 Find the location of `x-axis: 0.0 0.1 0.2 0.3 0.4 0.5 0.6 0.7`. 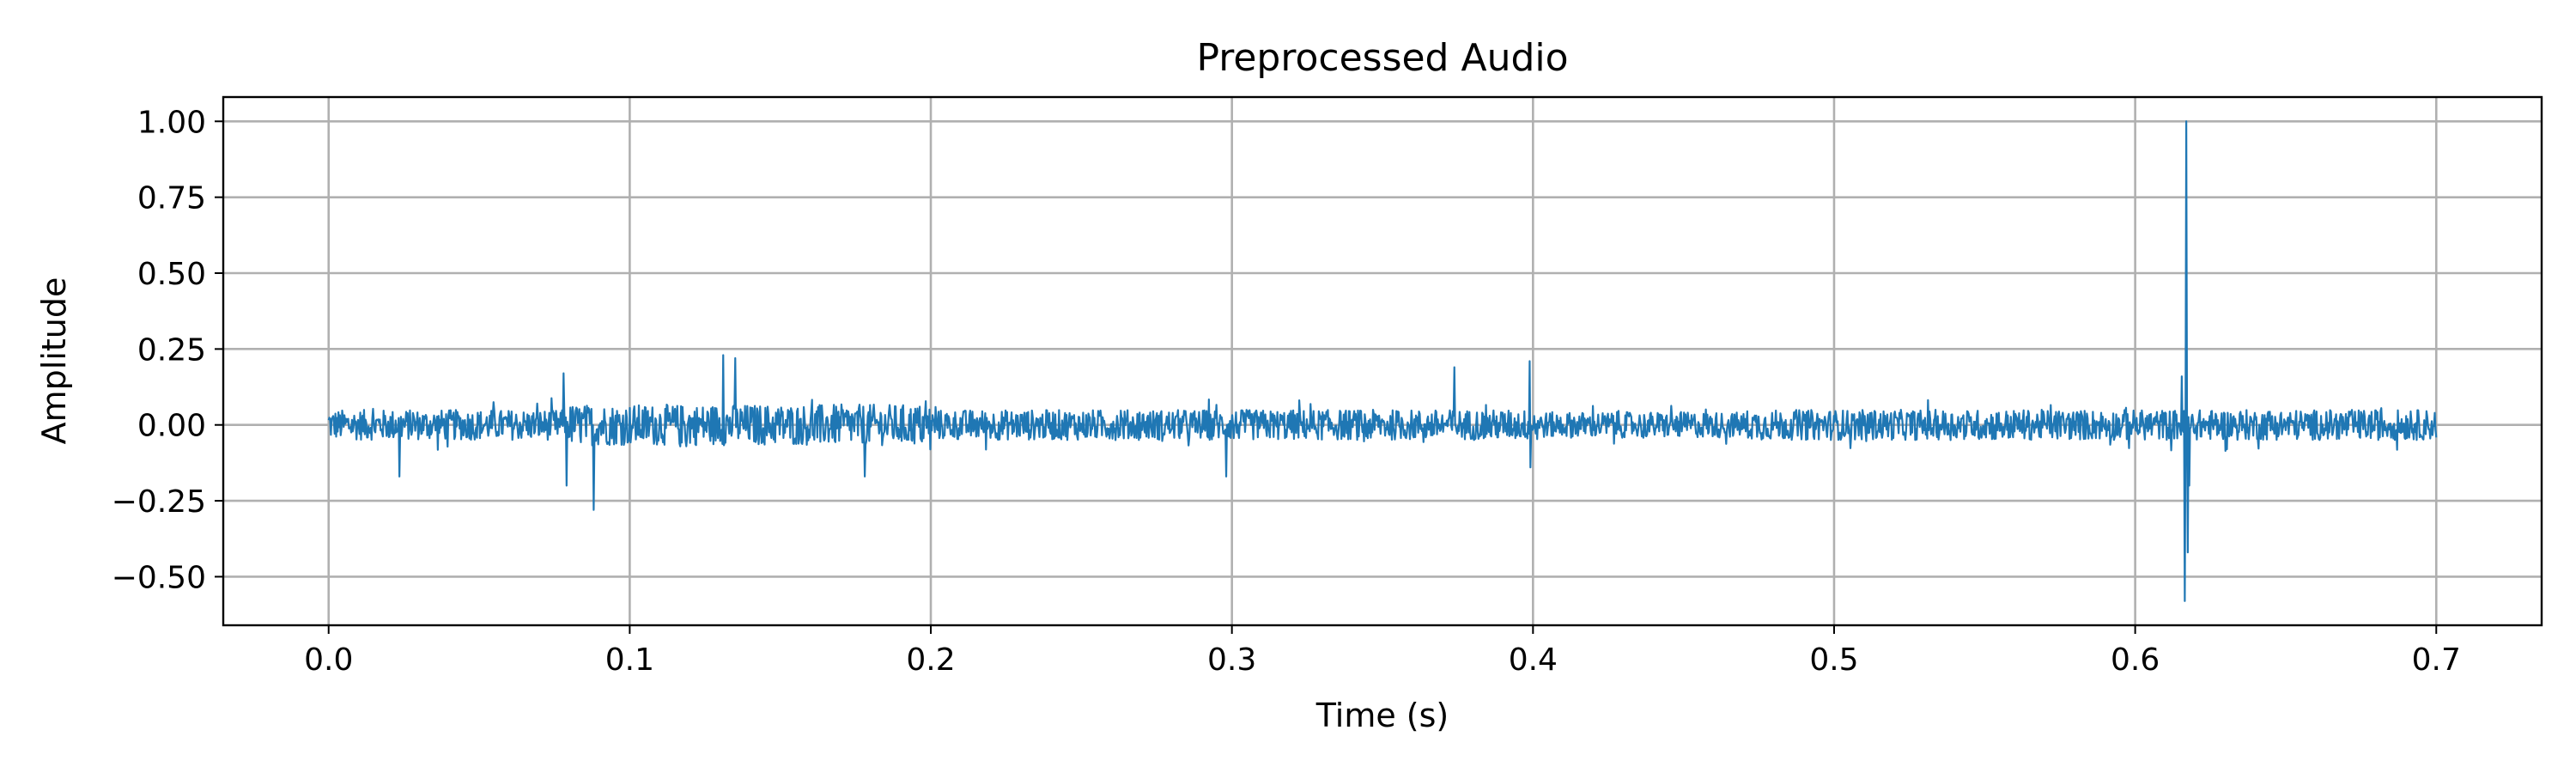

x-axis: 0.0 0.1 0.2 0.3 0.4 0.5 0.6 0.7 is located at coordinates (1382, 652).